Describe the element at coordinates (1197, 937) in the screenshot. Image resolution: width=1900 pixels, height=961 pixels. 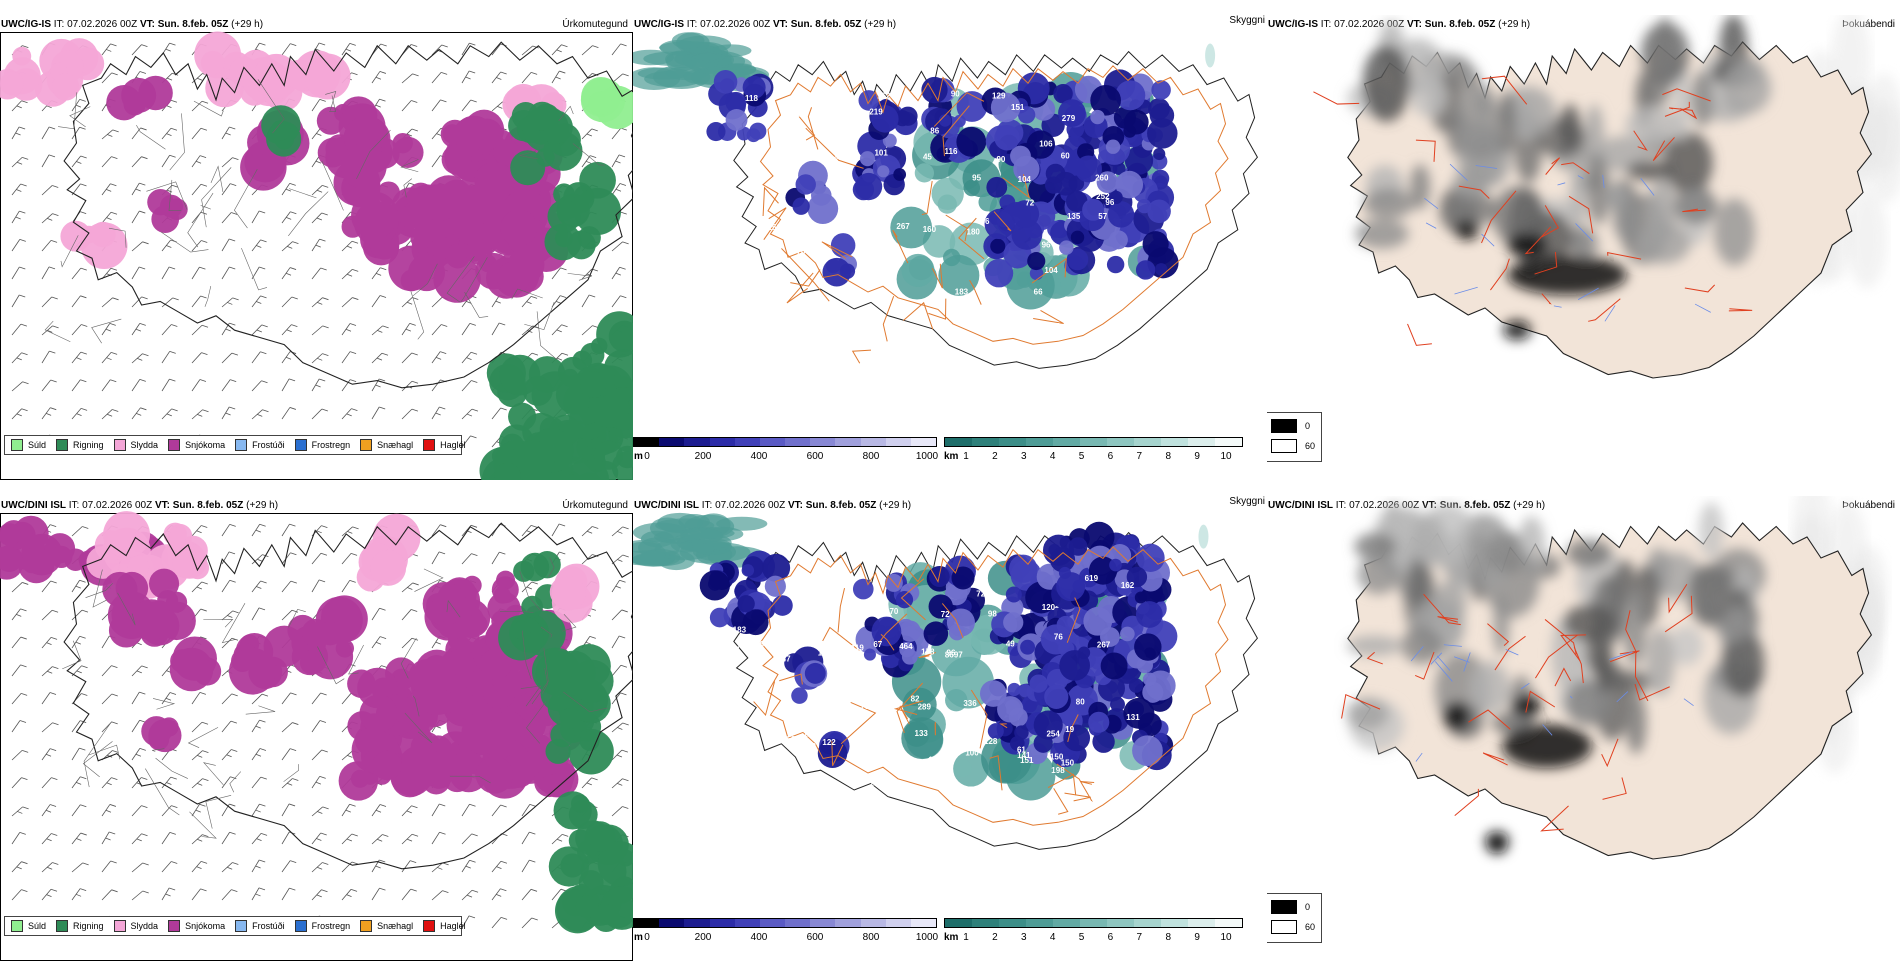
I see `colorbar-km-tick: 9` at that location.